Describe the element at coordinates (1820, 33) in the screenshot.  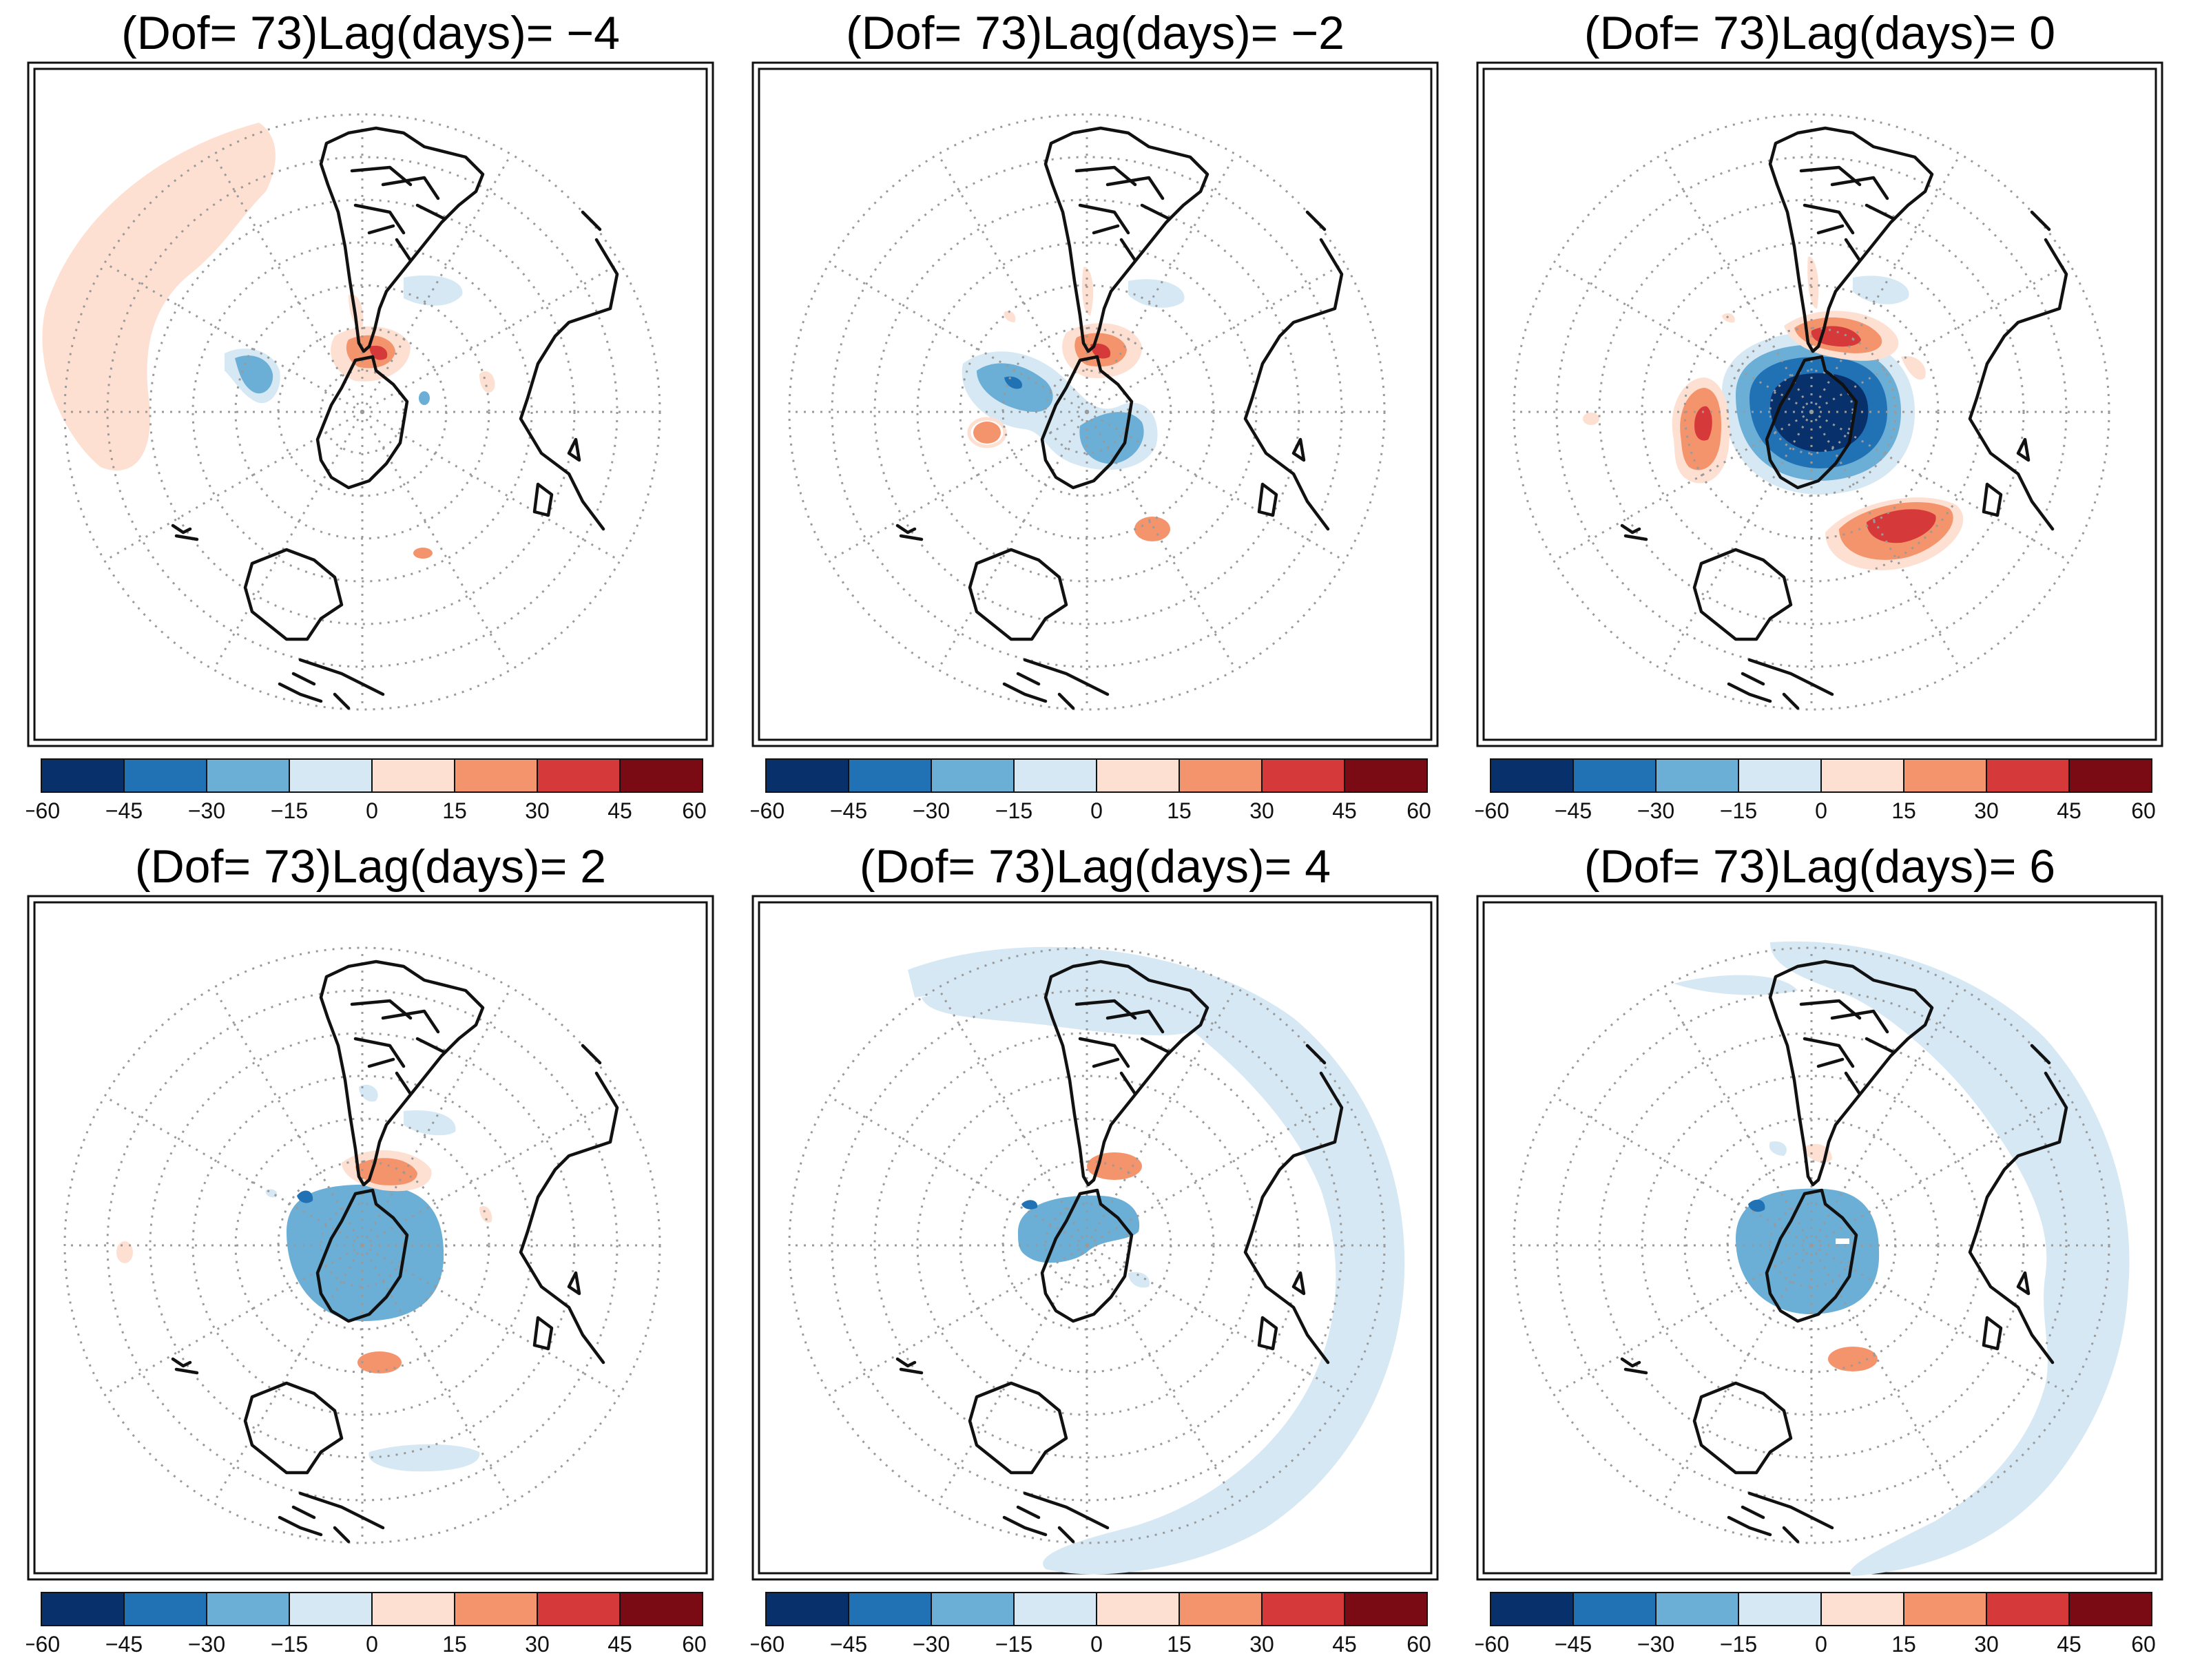
I see `panel-title: (Dof= 73)Lag(days)= 0` at that location.